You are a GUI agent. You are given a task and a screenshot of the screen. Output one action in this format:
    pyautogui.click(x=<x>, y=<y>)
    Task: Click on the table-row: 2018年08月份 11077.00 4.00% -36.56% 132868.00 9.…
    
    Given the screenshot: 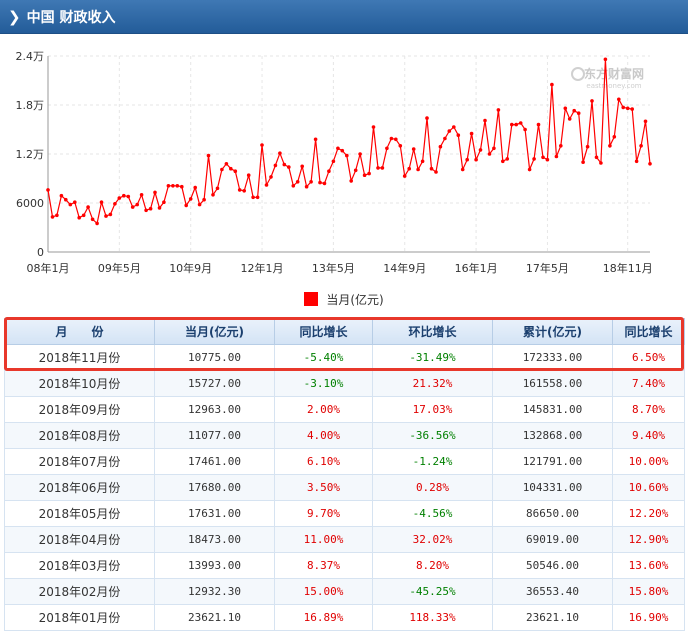 What is the action you would take?
    pyautogui.click(x=344, y=435)
    